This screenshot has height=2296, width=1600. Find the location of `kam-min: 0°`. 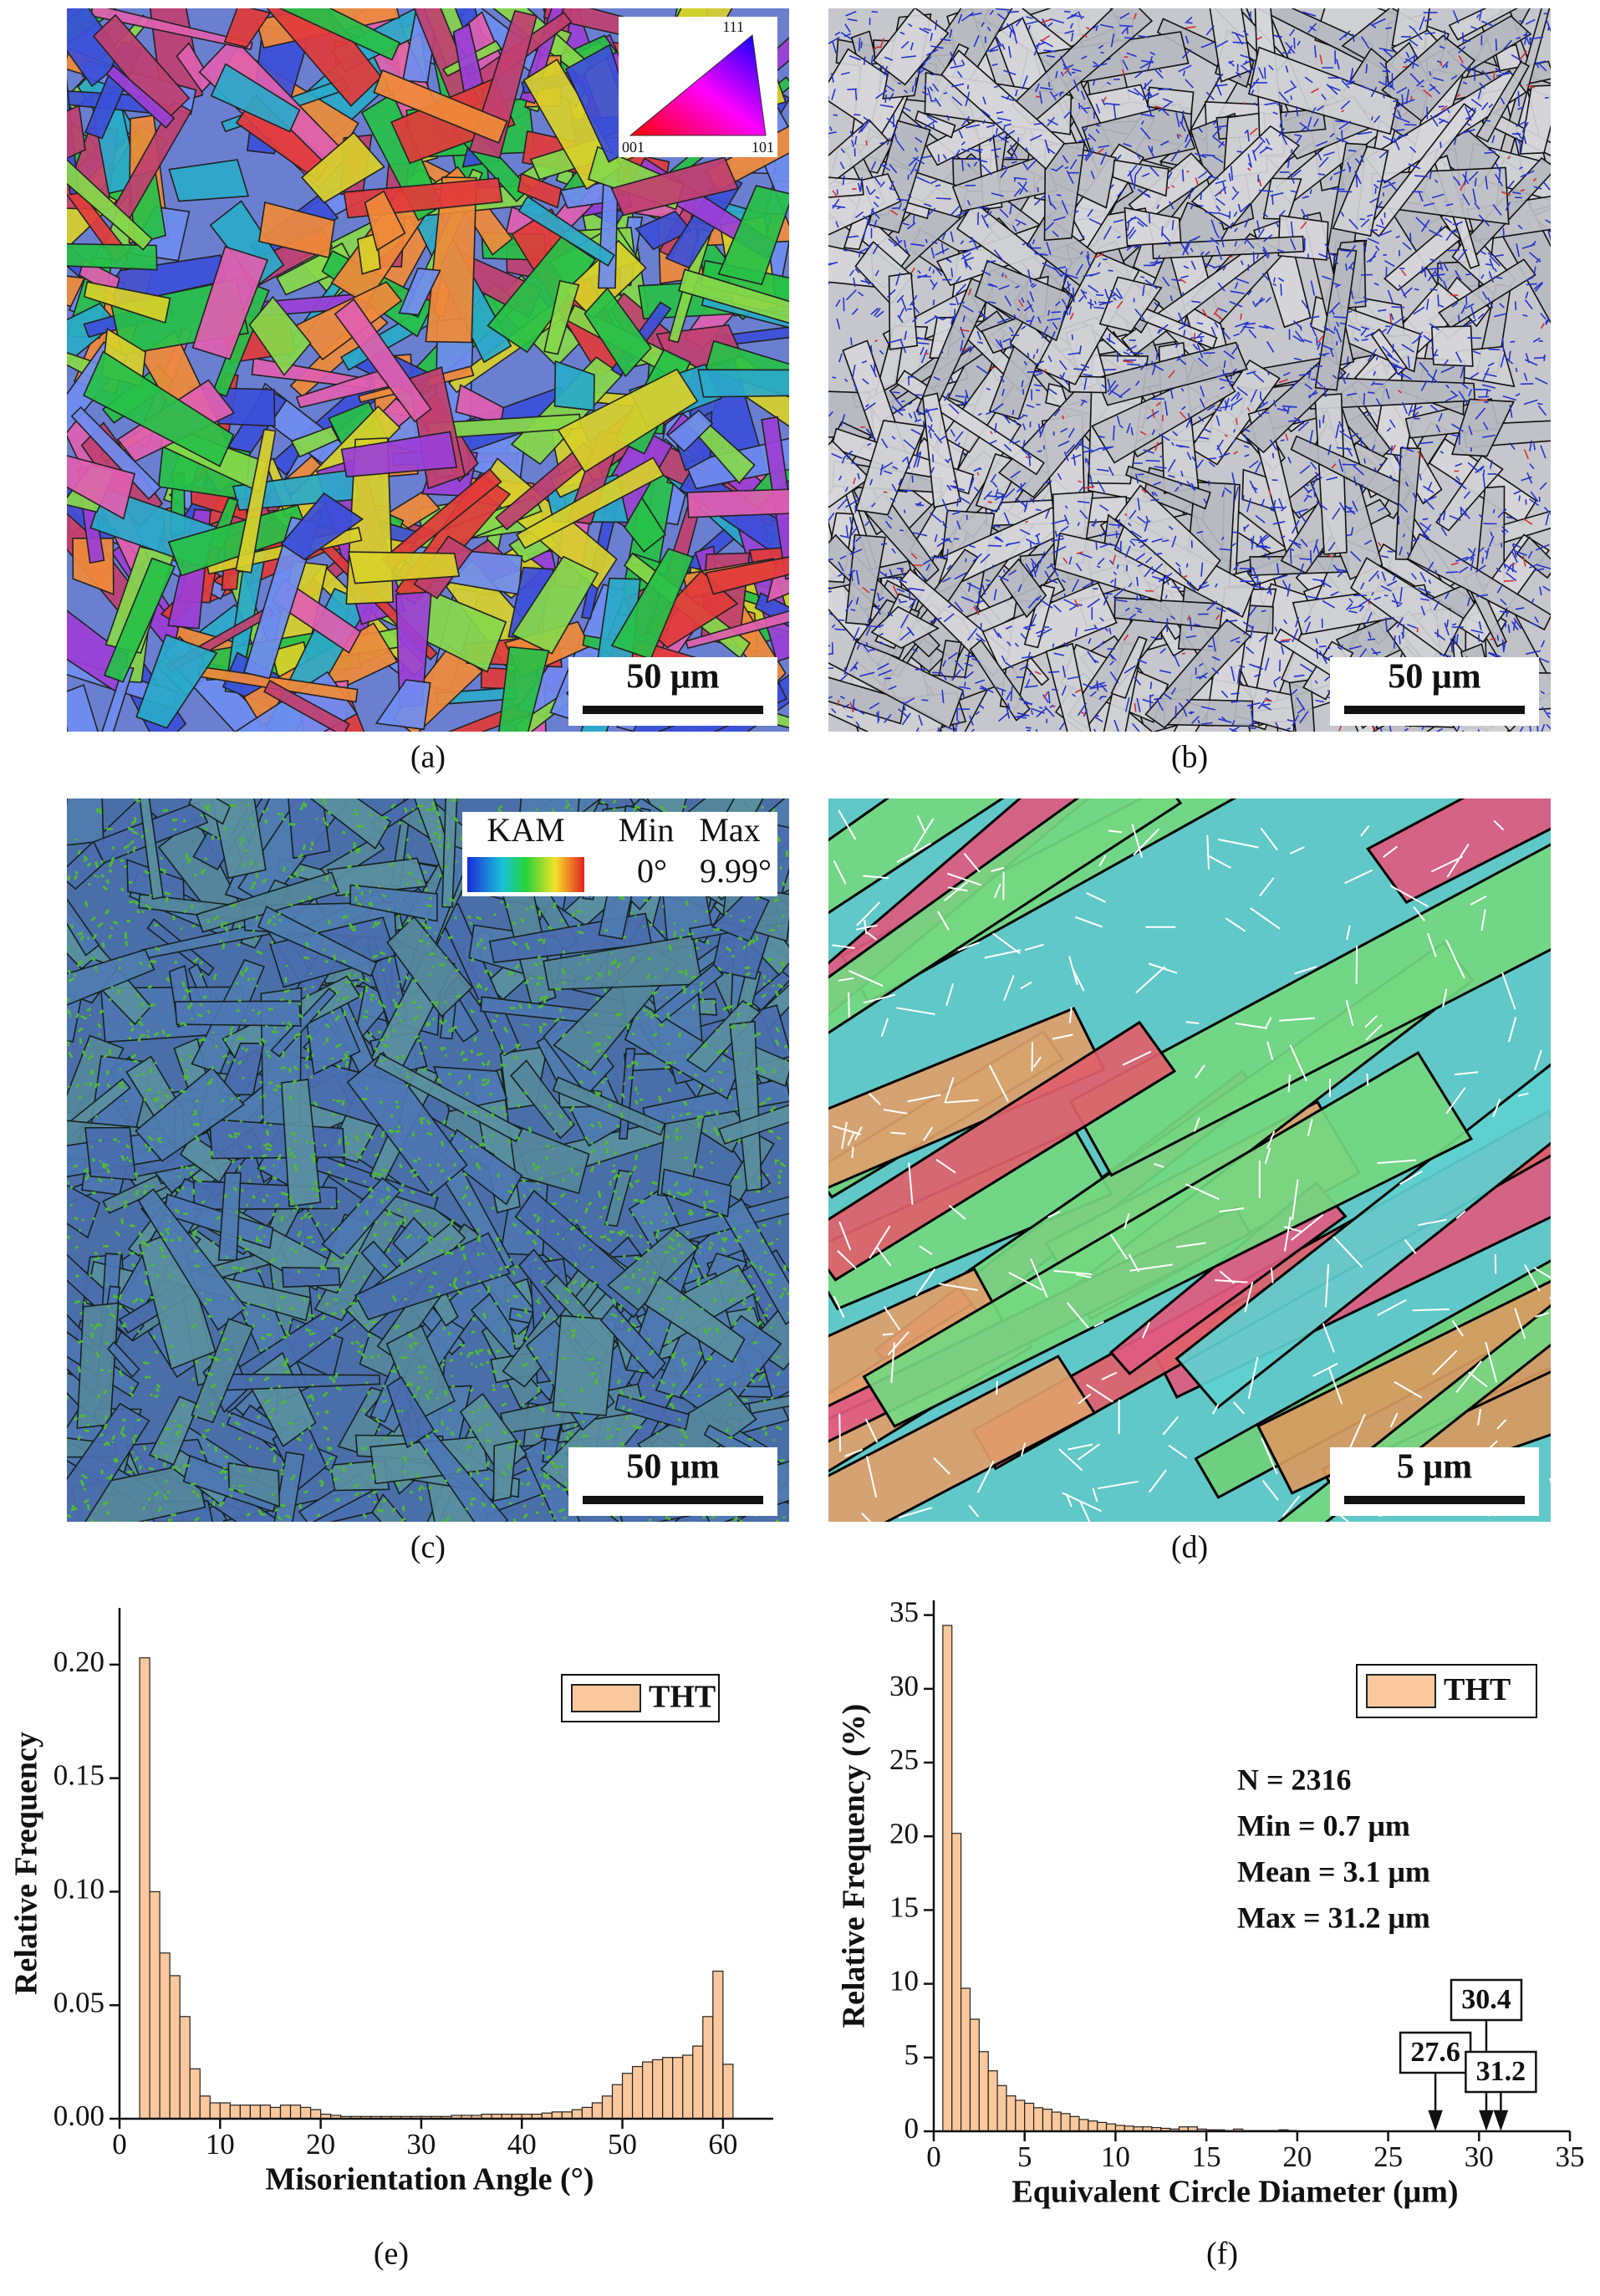

kam-min: 0° is located at coordinates (652, 871).